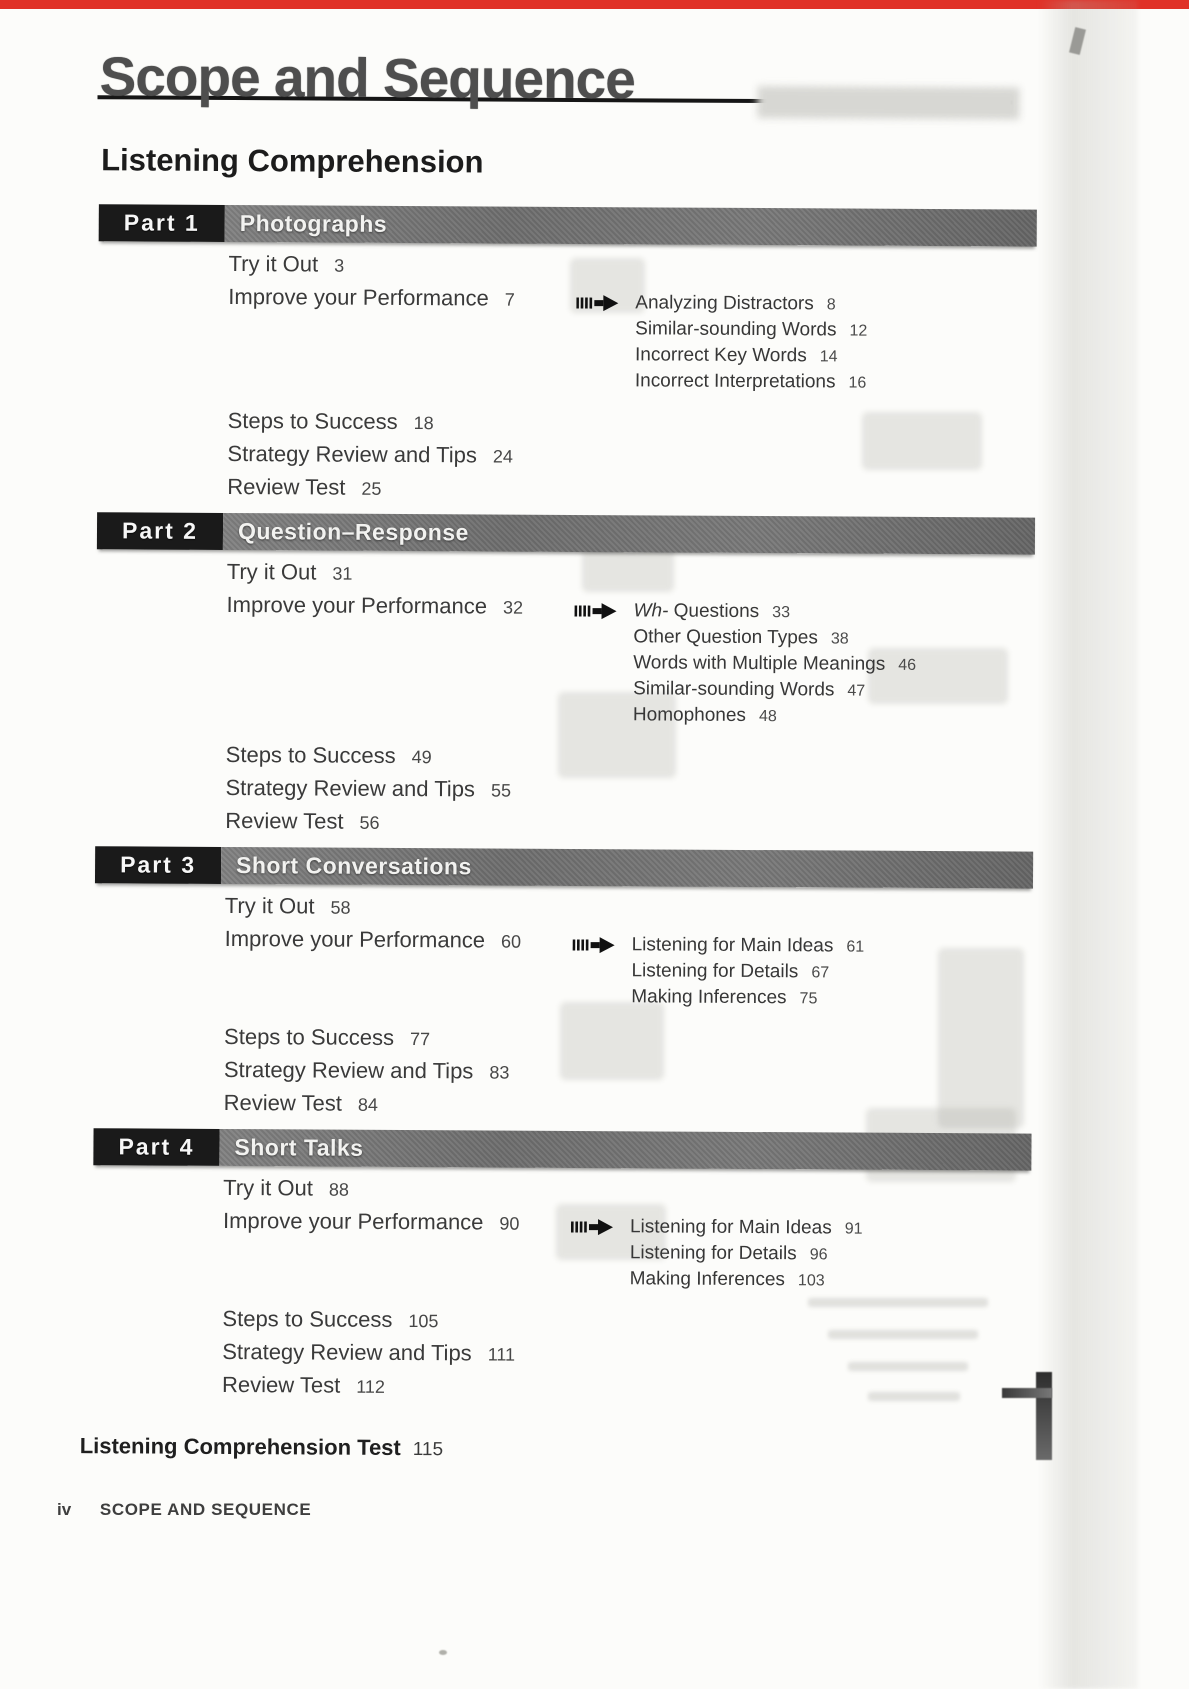  Describe the element at coordinates (625, 1149) in the screenshot. I see `part-title-bar: Short Talks` at that location.